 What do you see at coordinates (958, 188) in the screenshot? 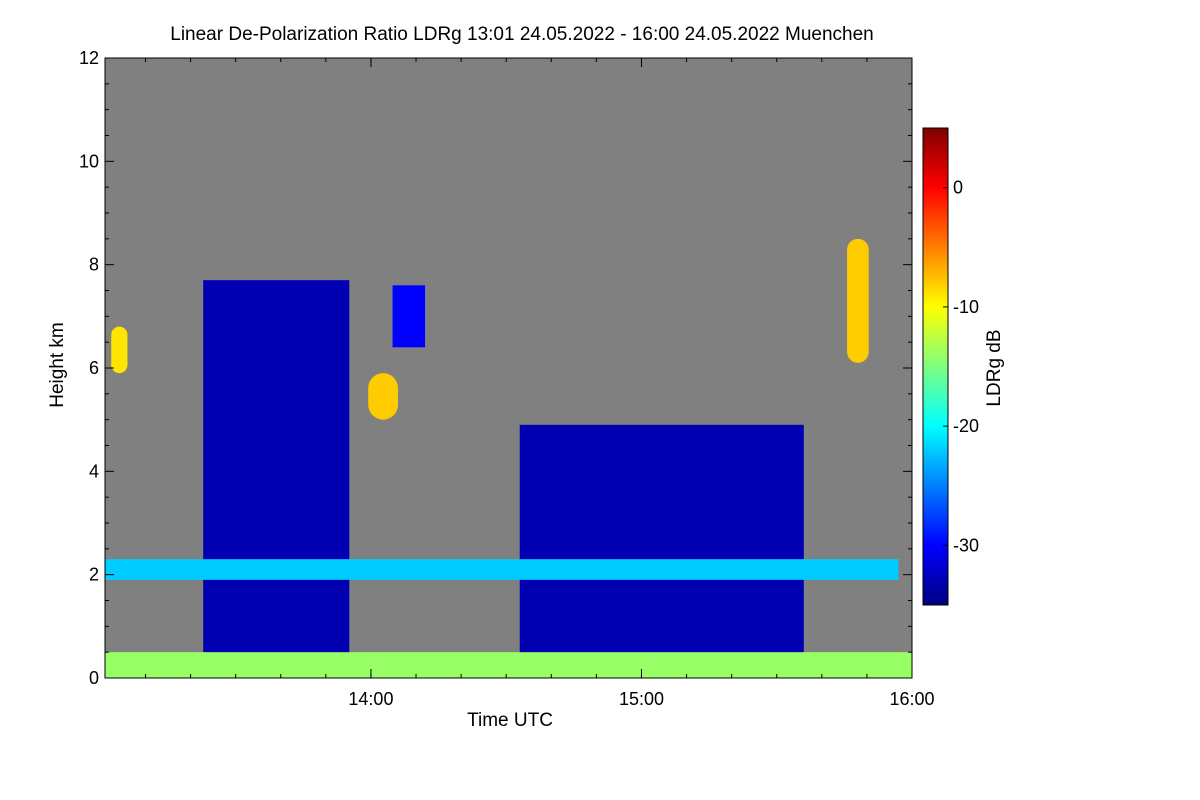
I see `colorbar-tick-label: 0` at bounding box center [958, 188].